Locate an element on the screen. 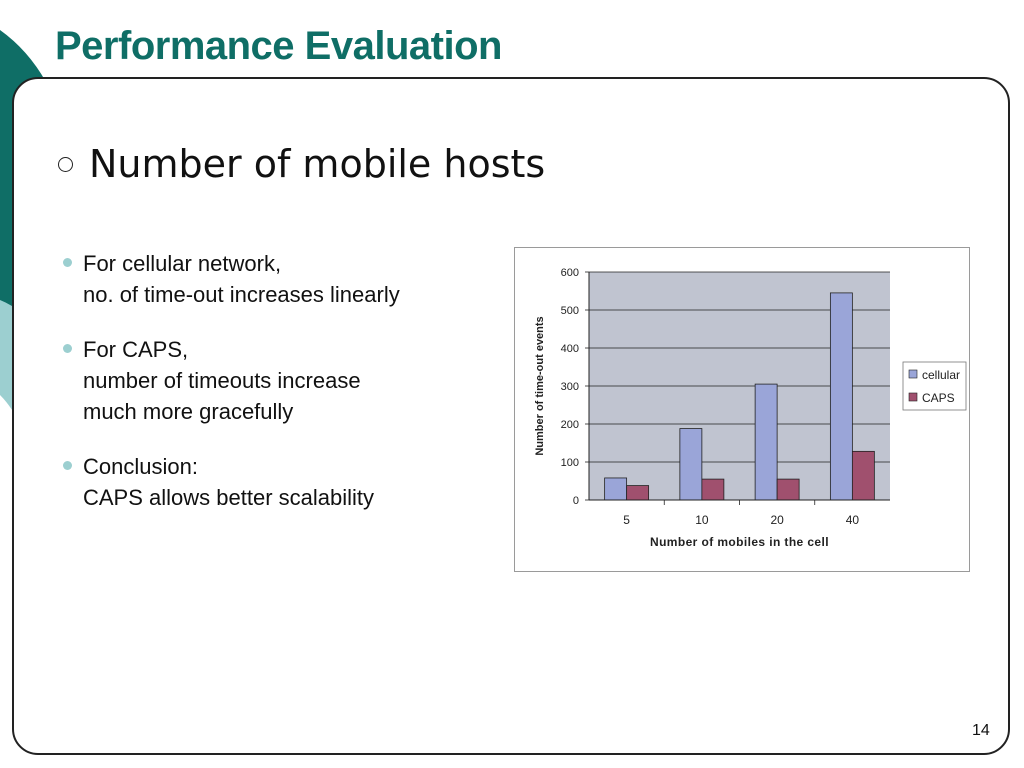 Image resolution: width=1024 pixels, height=768 pixels. y-tick-label: 0 is located at coordinates (576, 501).